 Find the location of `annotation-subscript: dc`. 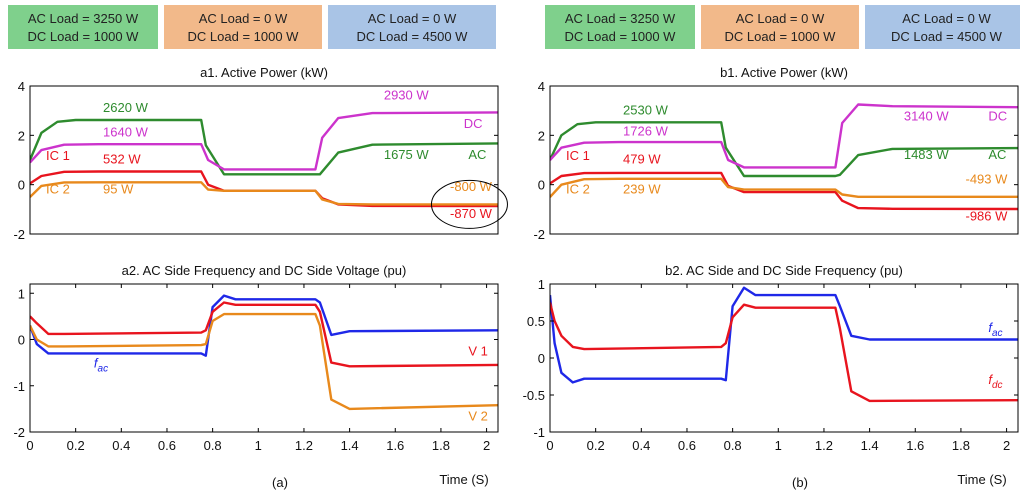

annotation-subscript: dc is located at coordinates (997, 385).